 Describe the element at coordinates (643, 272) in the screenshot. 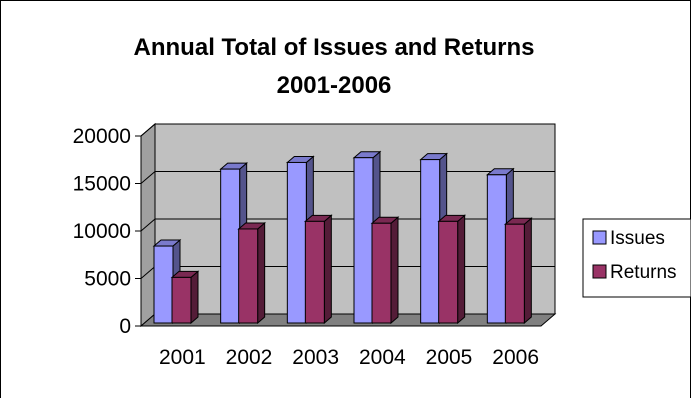

I see `legend-label-returns: Returns` at that location.